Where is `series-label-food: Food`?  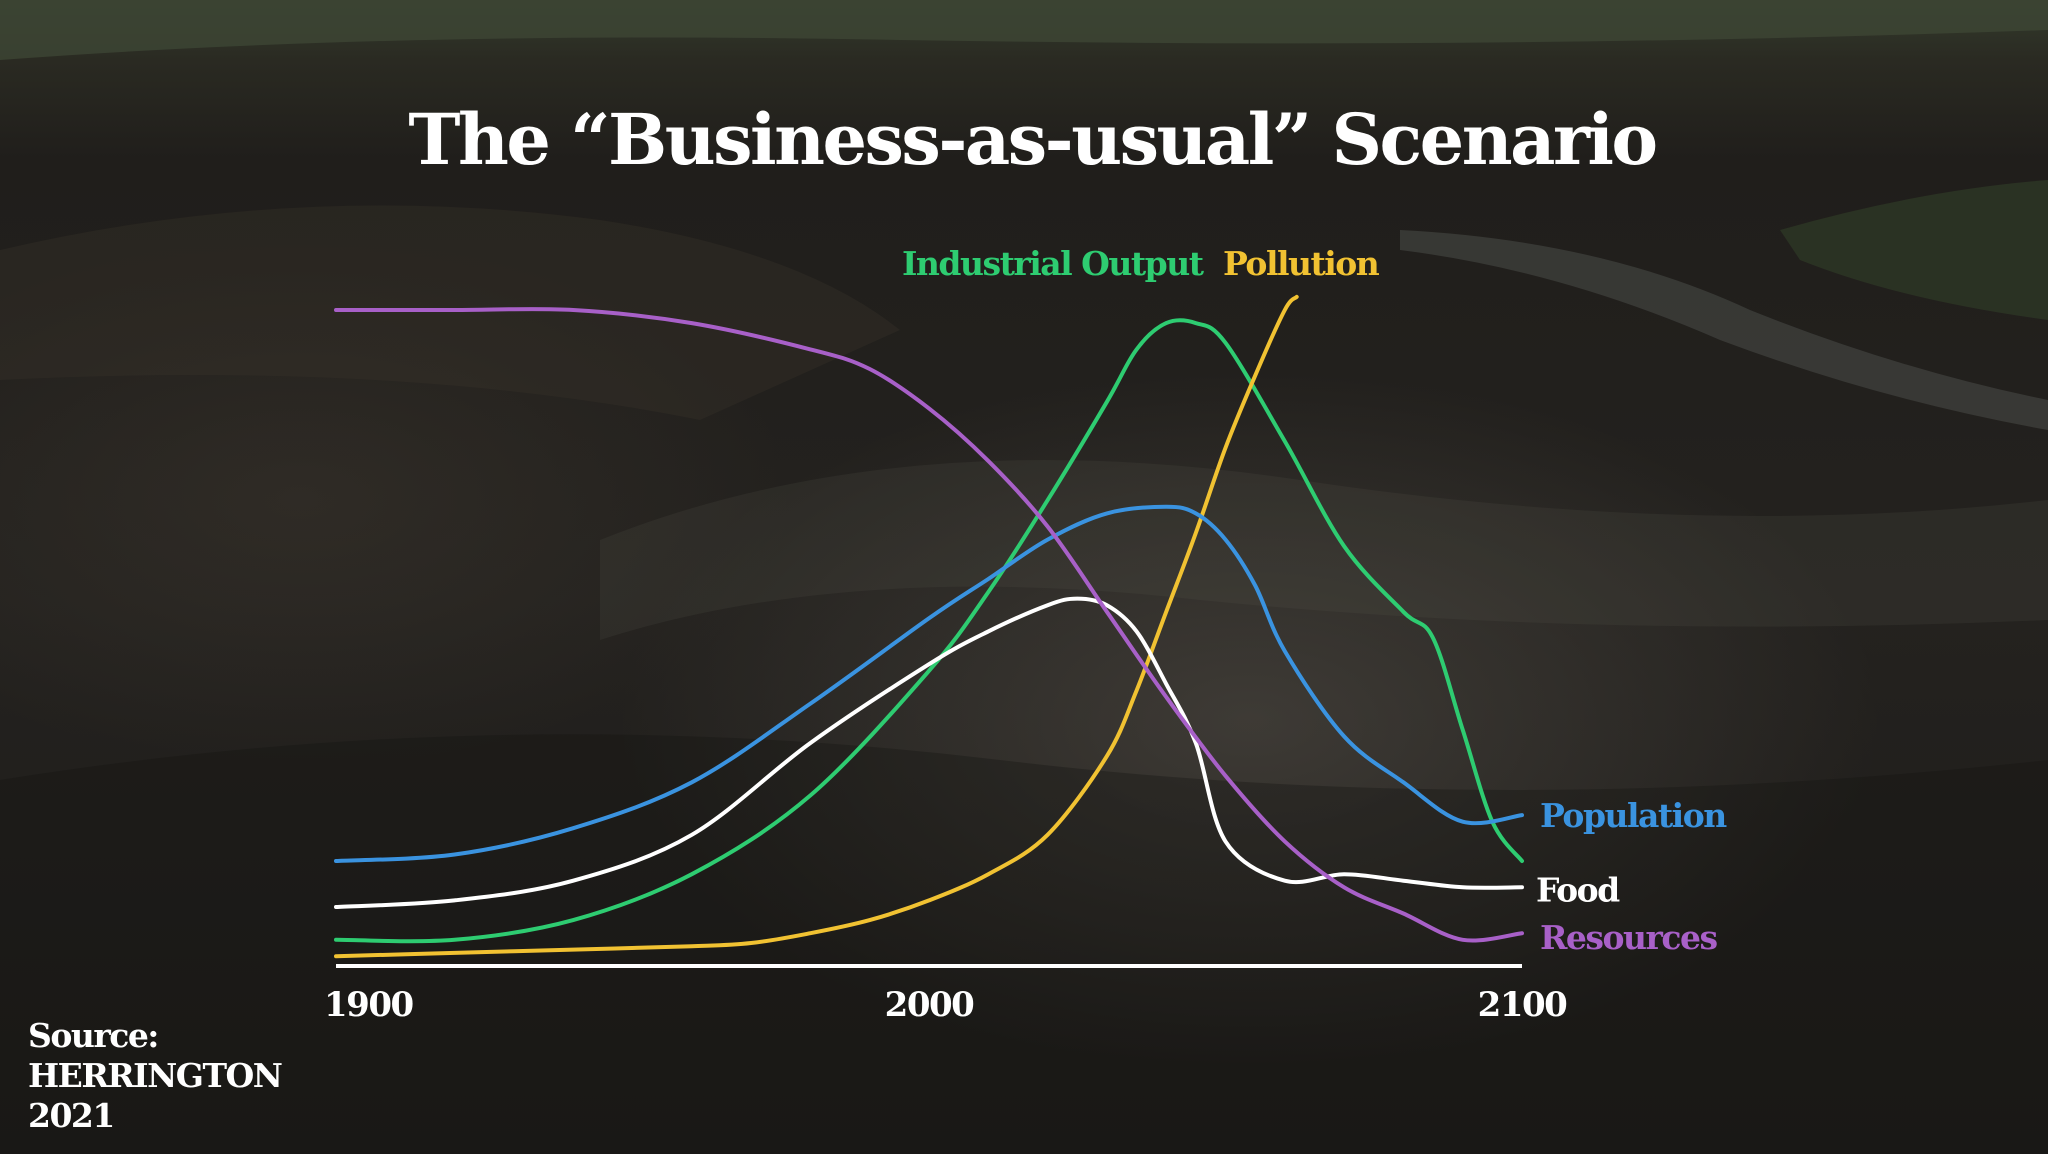 series-label-food: Food is located at coordinates (1578, 889).